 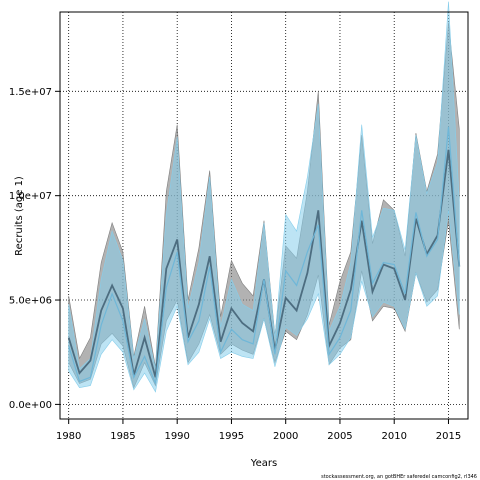 I want to click on x-axis-title: Years, so click(x=263, y=463).